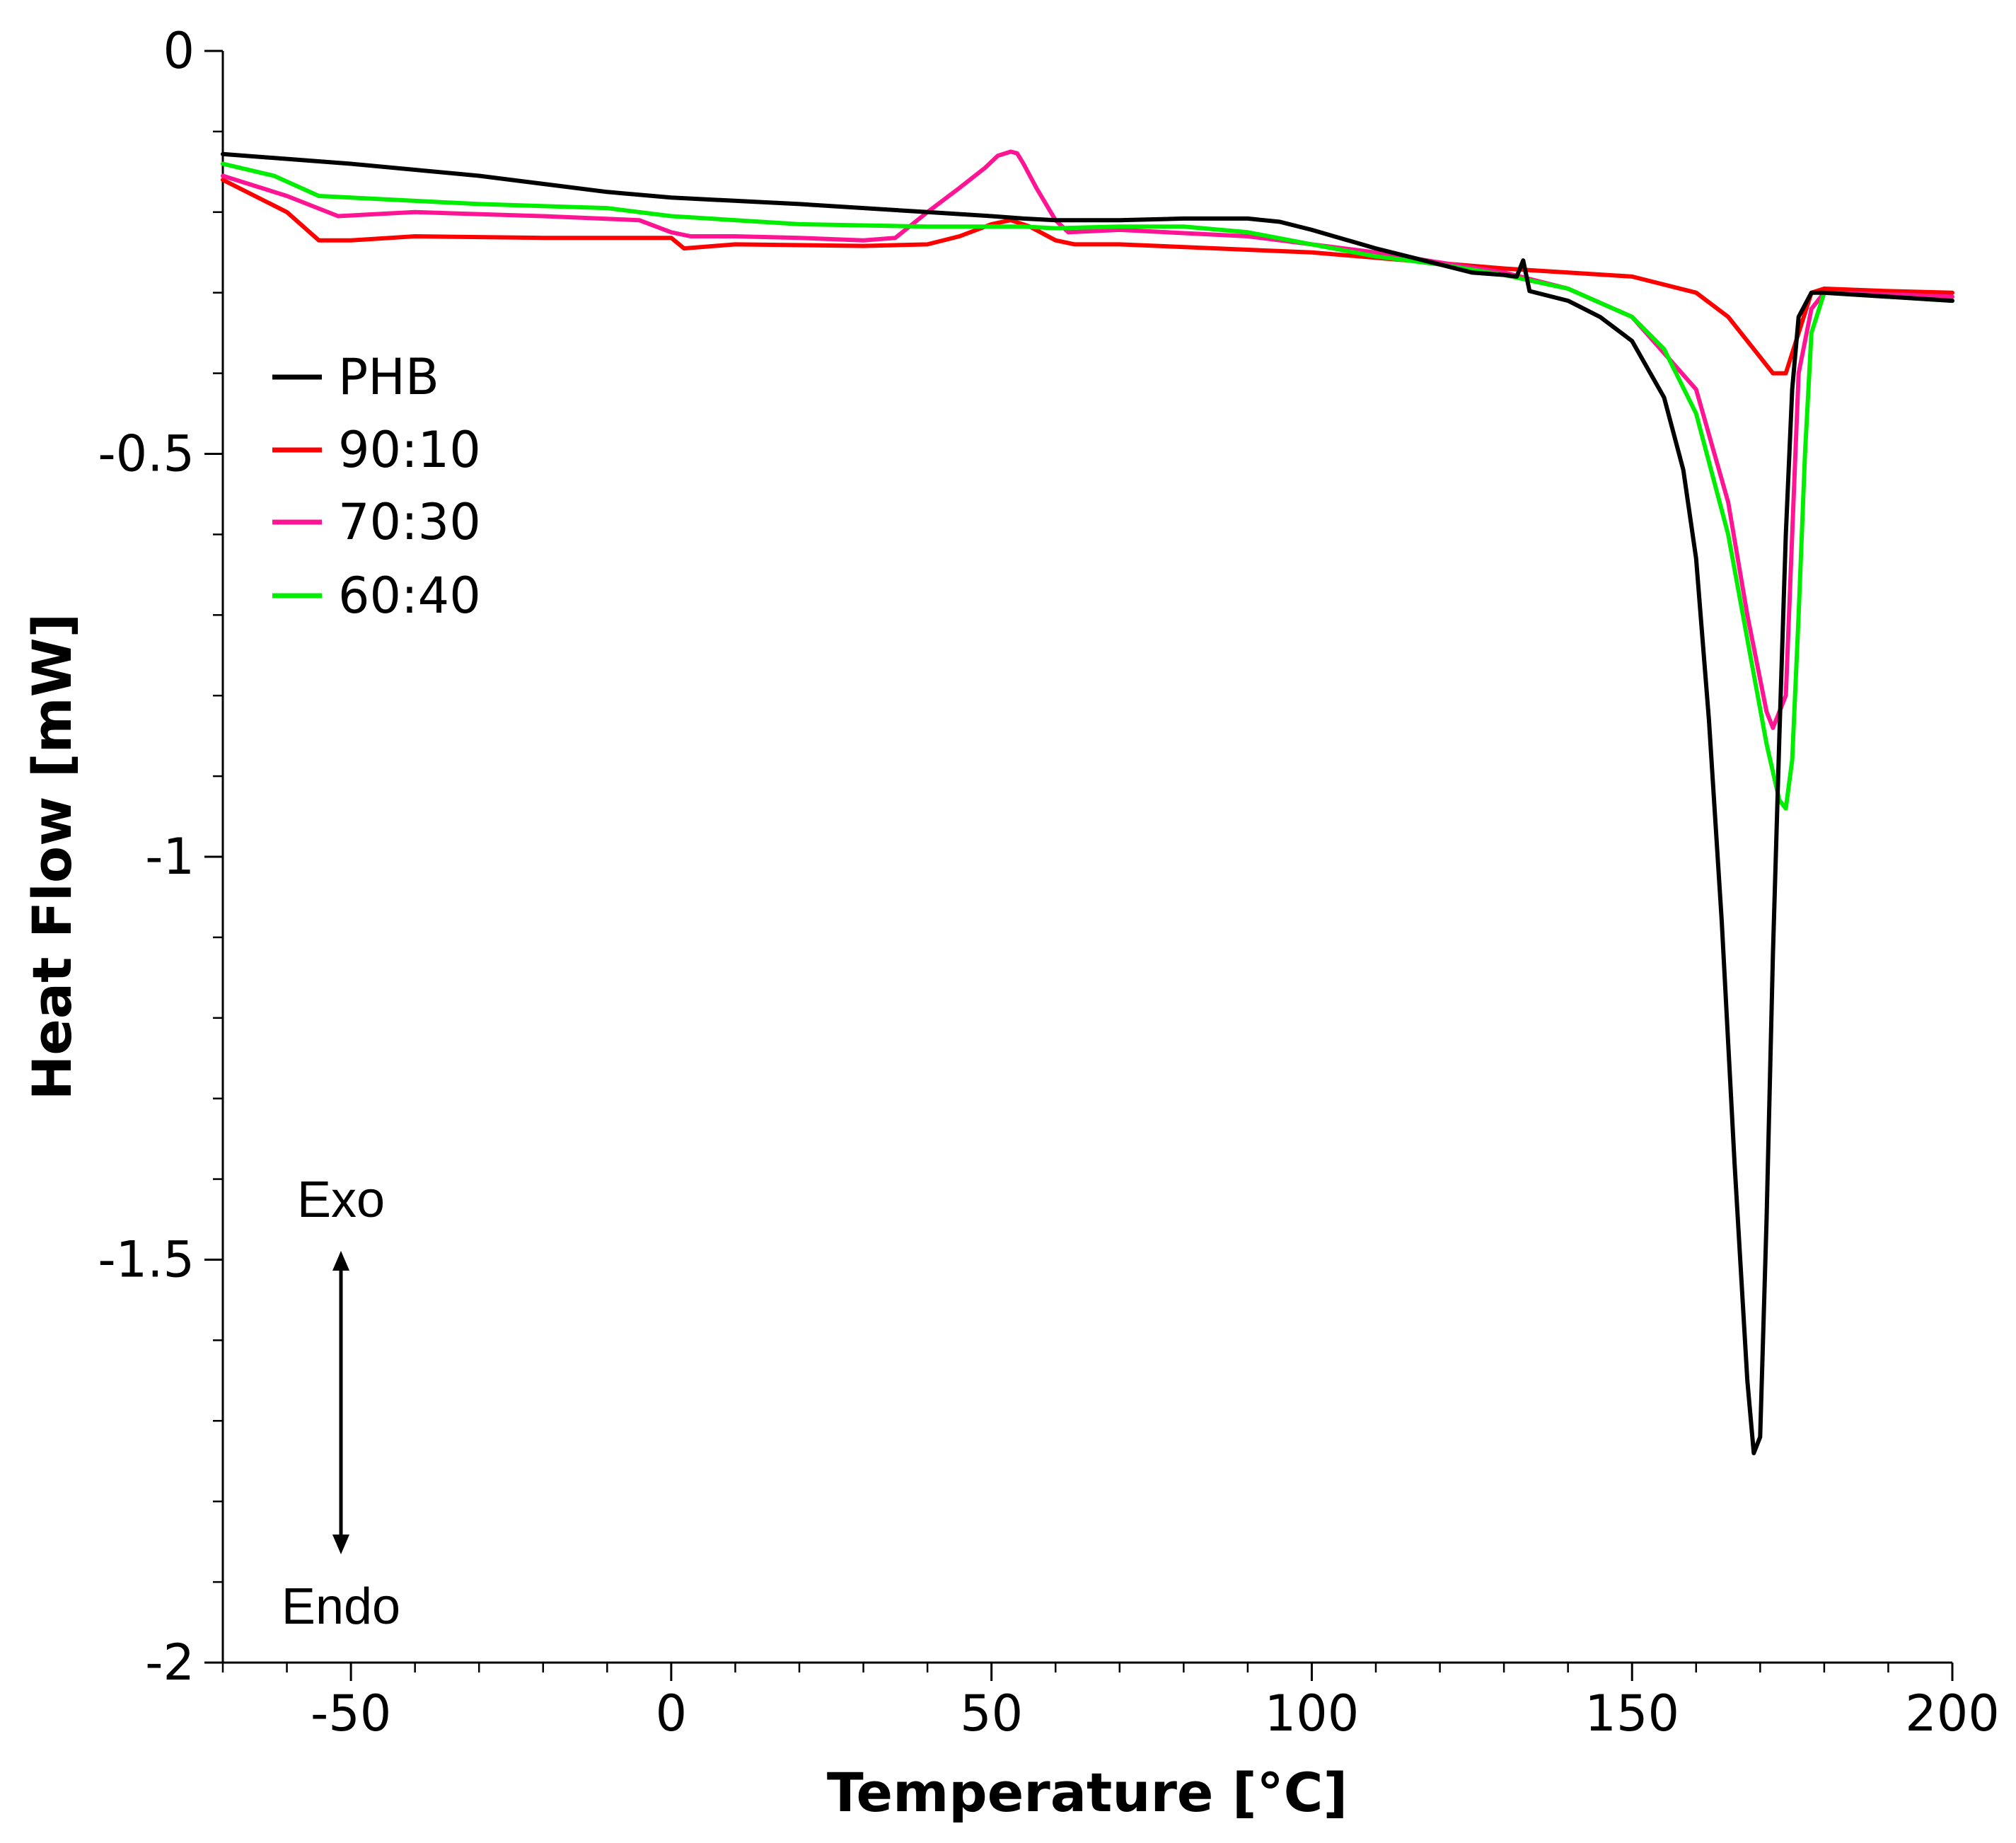 This screenshot has height=1843, width=2016. What do you see at coordinates (170, 857) in the screenshot?
I see `y-tick-label: -1` at bounding box center [170, 857].